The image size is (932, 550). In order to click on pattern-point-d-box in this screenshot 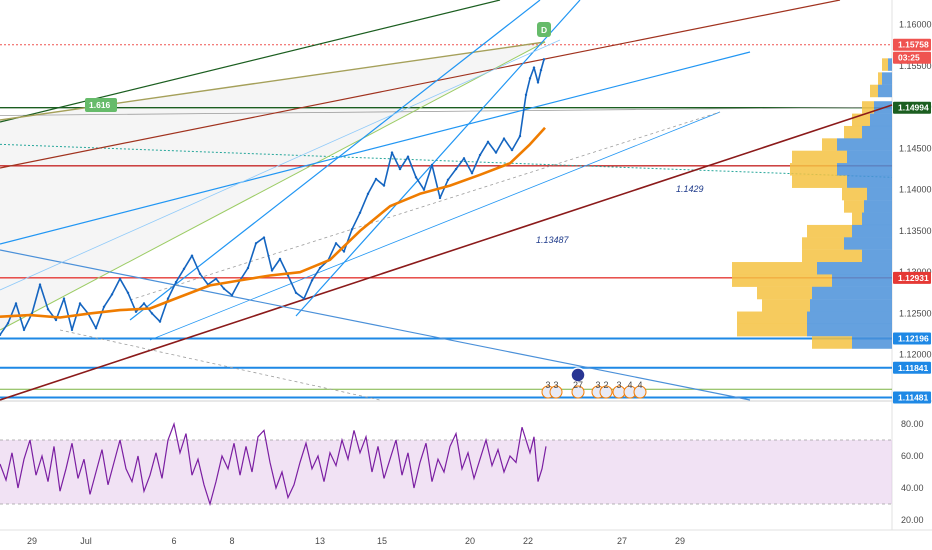, I will do `click(544, 29)`.